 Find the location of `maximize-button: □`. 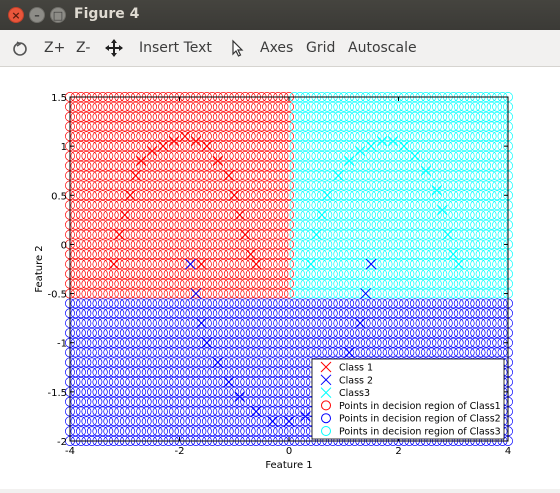

maximize-button: □ is located at coordinates (58, 15).